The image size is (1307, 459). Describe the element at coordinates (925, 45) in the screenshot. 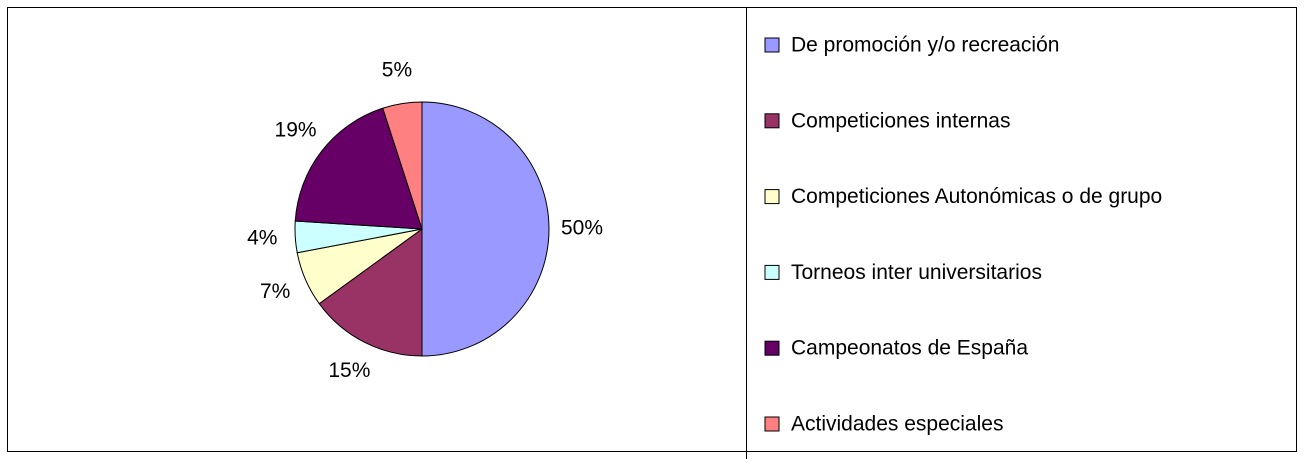

I see `legend-label: De promoción y/o recreación` at that location.